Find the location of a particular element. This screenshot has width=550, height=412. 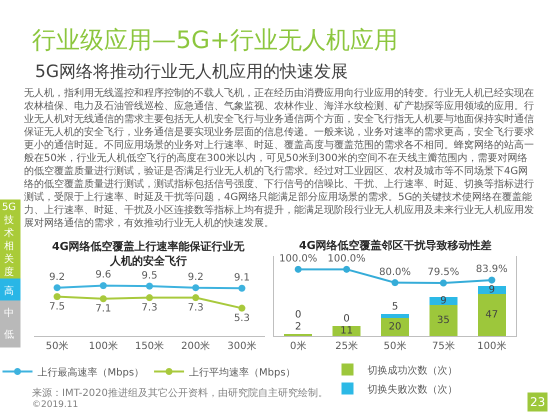

text: 5G网络将推动行业无人机应用的快速发展 is located at coordinates (191, 72).